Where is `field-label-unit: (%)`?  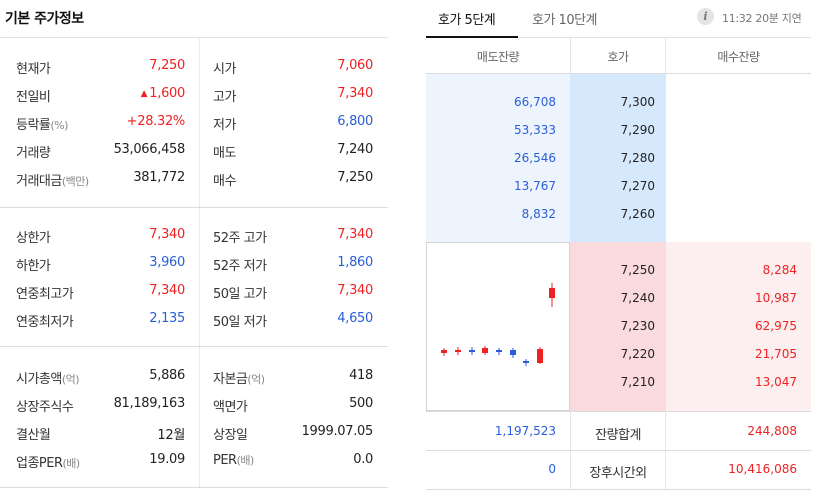
field-label-unit: (%) is located at coordinates (59, 125).